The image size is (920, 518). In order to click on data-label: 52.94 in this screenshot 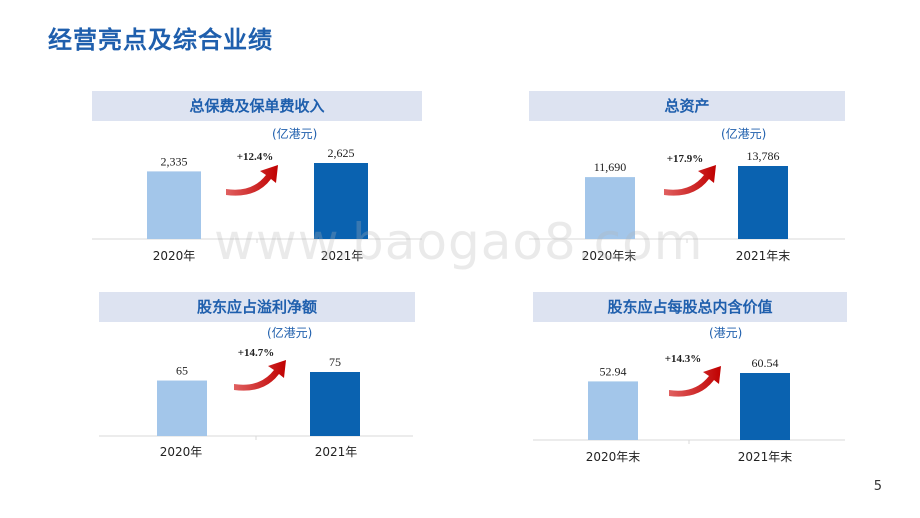, I will do `click(613, 371)`.